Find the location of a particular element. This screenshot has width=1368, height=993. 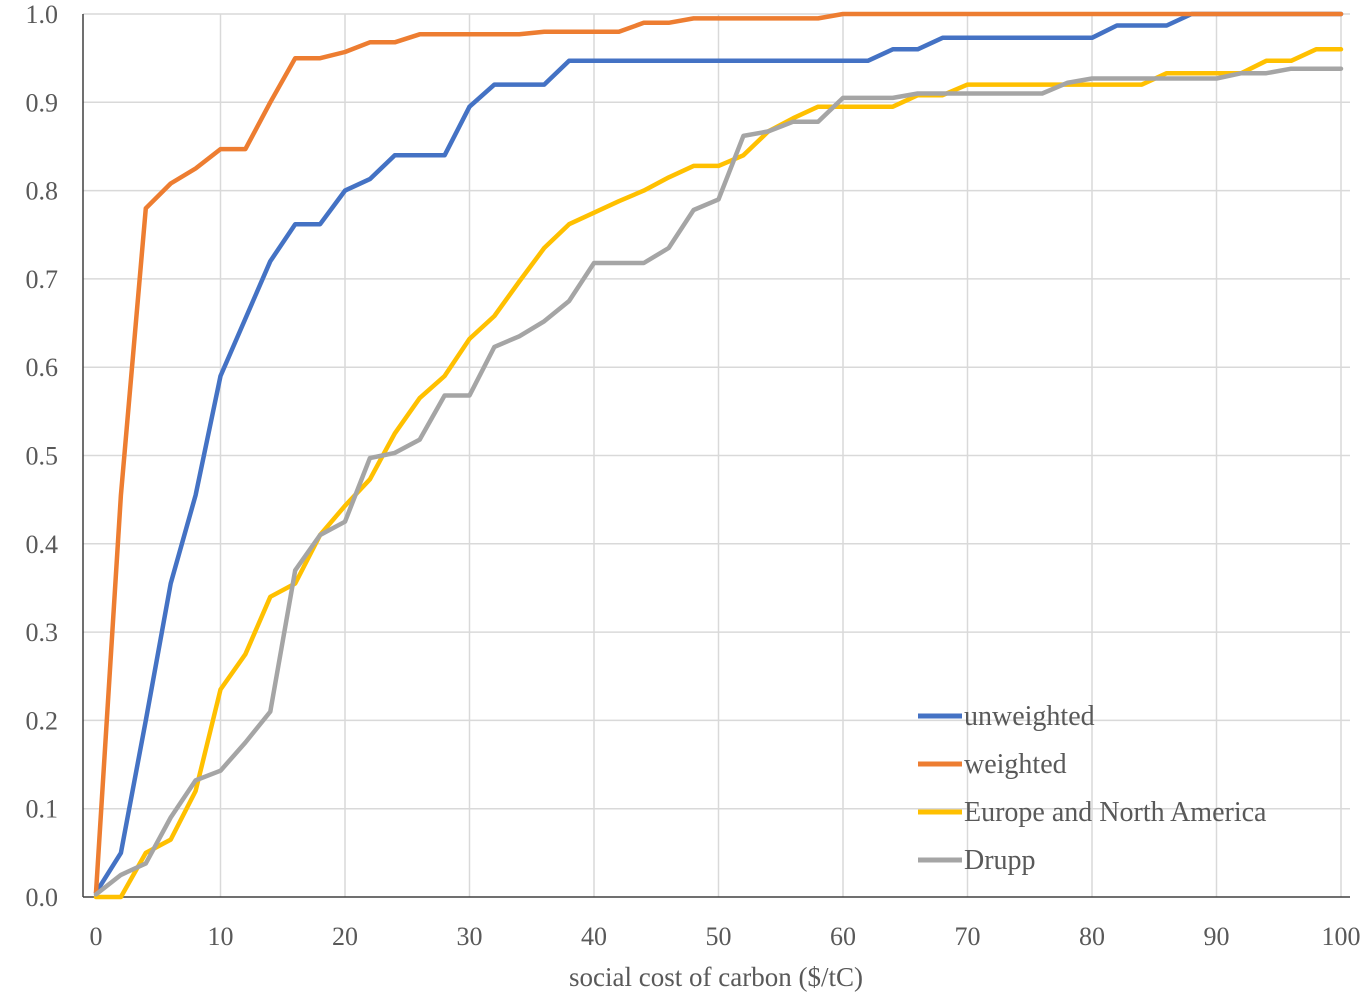

x-tick-label: 70 is located at coordinates (968, 936).